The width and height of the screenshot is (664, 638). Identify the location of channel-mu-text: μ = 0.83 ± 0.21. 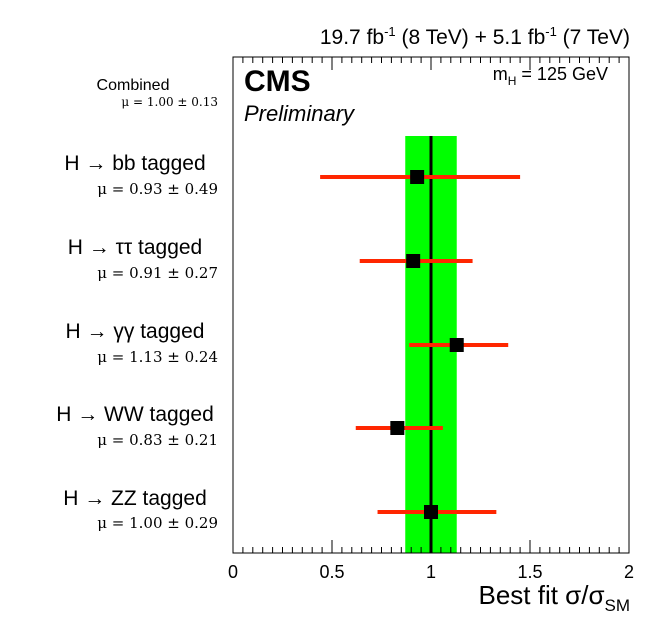
(157, 440).